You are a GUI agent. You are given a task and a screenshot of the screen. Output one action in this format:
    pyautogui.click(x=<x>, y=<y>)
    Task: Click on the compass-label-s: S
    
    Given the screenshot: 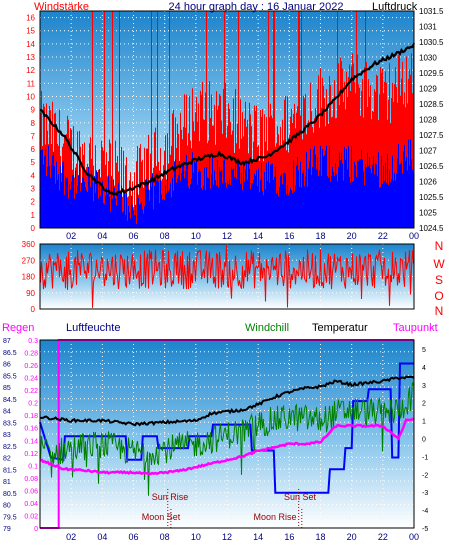 What is the action you would take?
    pyautogui.click(x=439, y=280)
    